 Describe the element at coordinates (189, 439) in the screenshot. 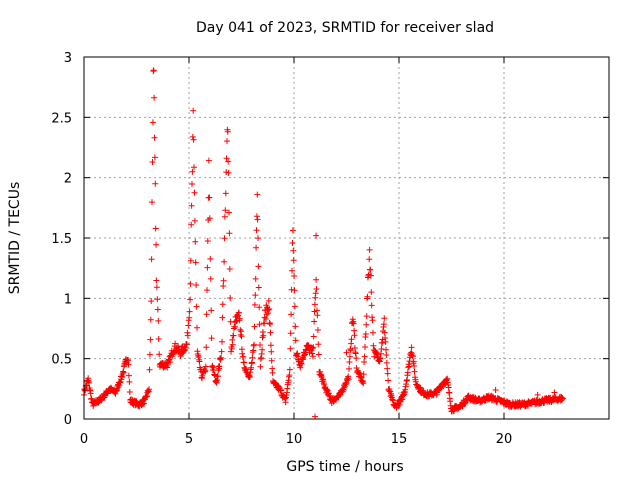

I see `x-tick-label: 5` at that location.